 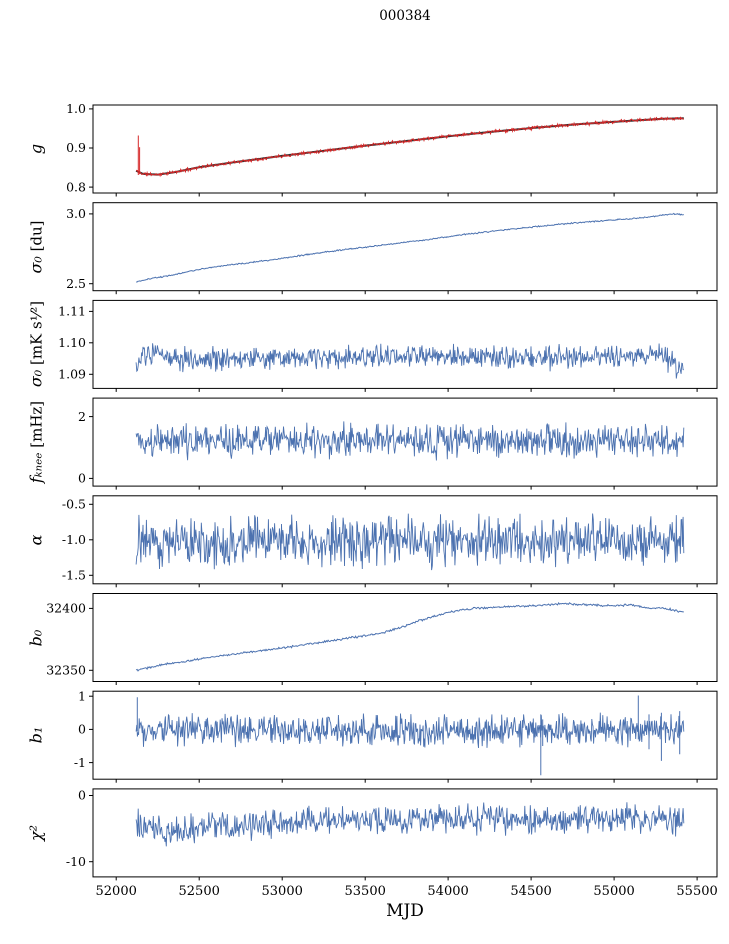 What do you see at coordinates (613, 891) in the screenshot?
I see `x-tick-label: 55000` at bounding box center [613, 891].